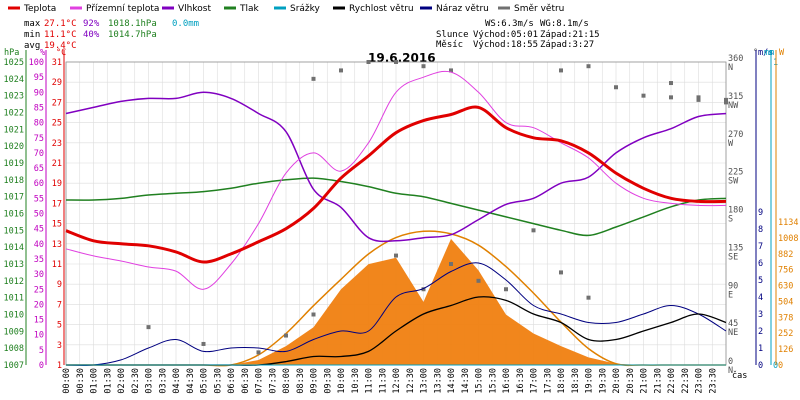 The height and width of the screenshot is (400, 800). Describe the element at coordinates (672, 381) in the screenshot. I see `x-tick-44: 22:00` at that location.